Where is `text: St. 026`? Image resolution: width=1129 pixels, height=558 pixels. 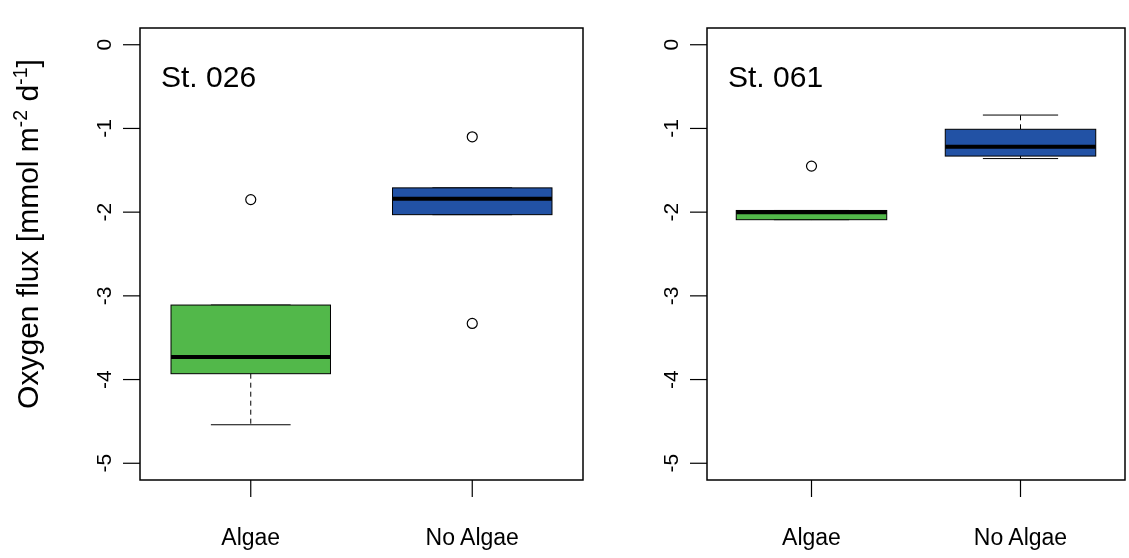 text: St. 026 is located at coordinates (209, 76).